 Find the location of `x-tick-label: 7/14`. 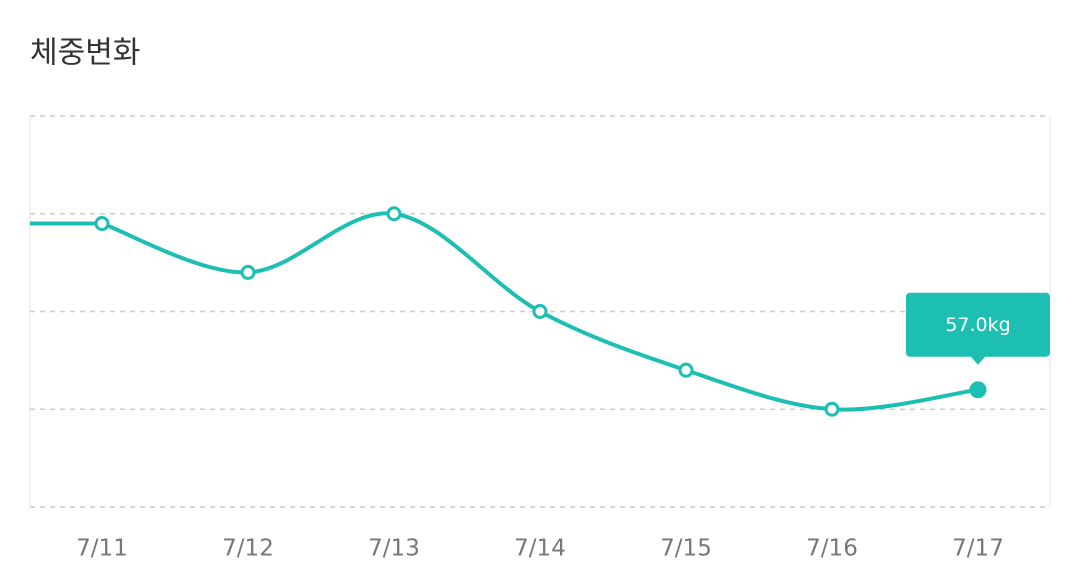

x-tick-label: 7/14 is located at coordinates (540, 549).